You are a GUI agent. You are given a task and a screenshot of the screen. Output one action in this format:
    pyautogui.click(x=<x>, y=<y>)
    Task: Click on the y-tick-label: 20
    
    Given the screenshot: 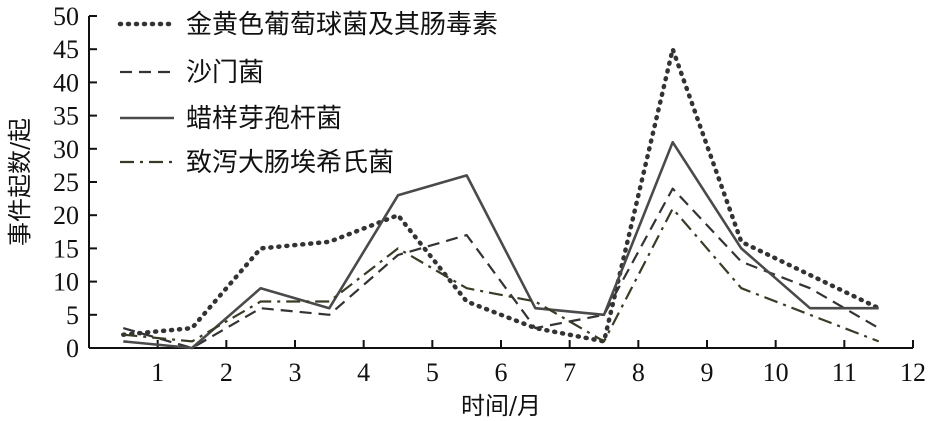 What is the action you would take?
    pyautogui.click(x=66, y=215)
    